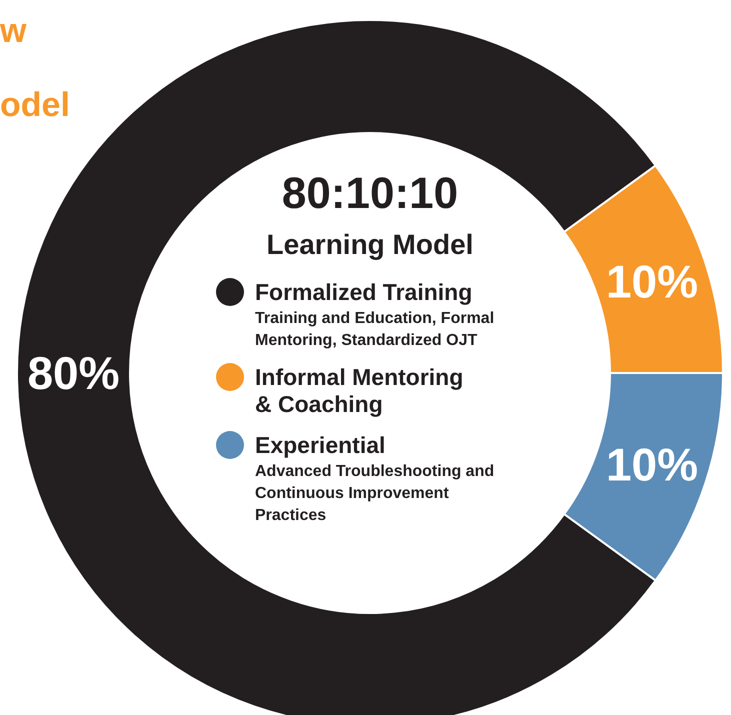 The image size is (731, 715). I want to click on legend-label: Experiential, so click(320, 445).